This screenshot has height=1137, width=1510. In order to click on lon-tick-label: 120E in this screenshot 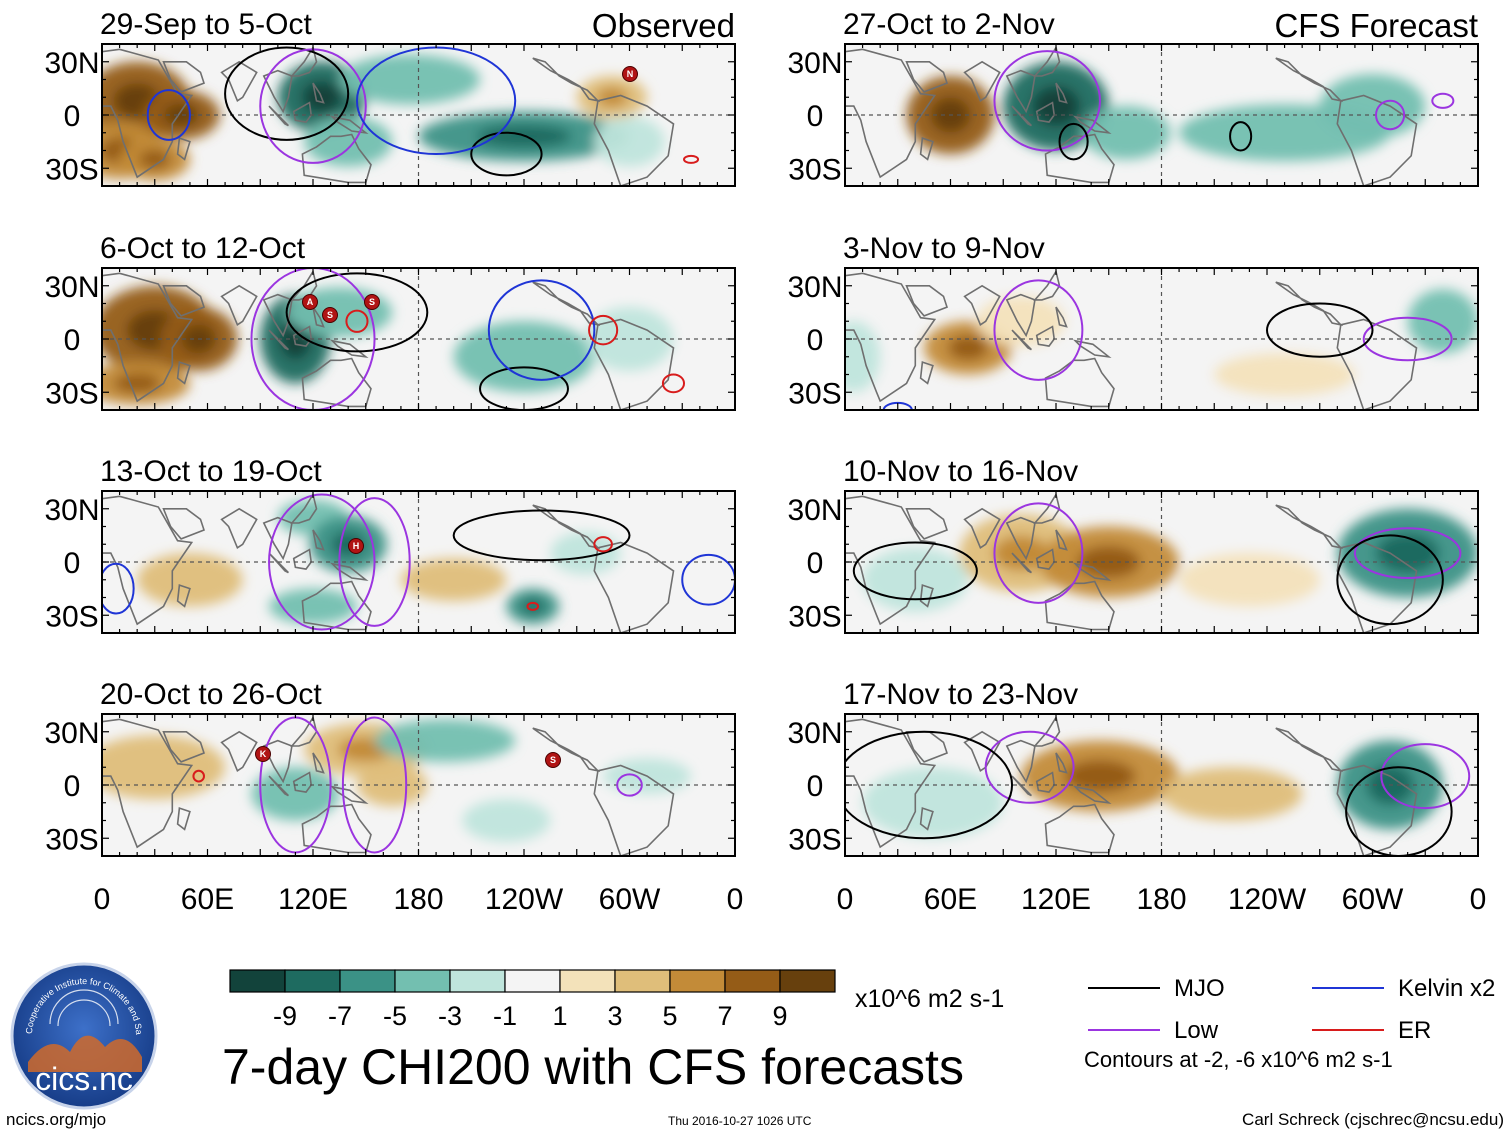, I will do `click(313, 899)`.